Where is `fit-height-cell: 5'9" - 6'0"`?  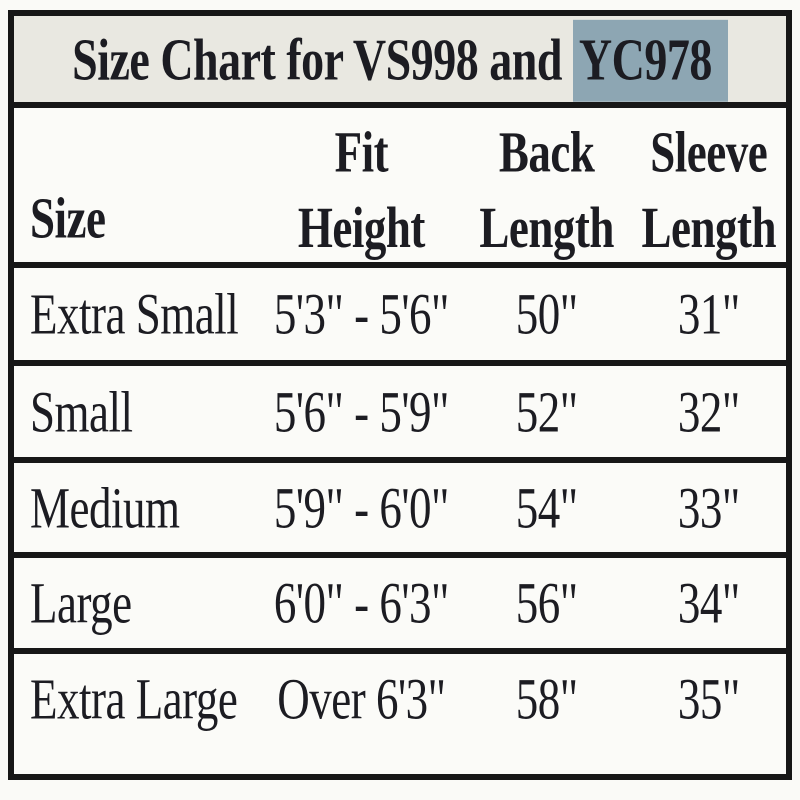
fit-height-cell: 5'9" - 6'0" is located at coordinates (361, 507).